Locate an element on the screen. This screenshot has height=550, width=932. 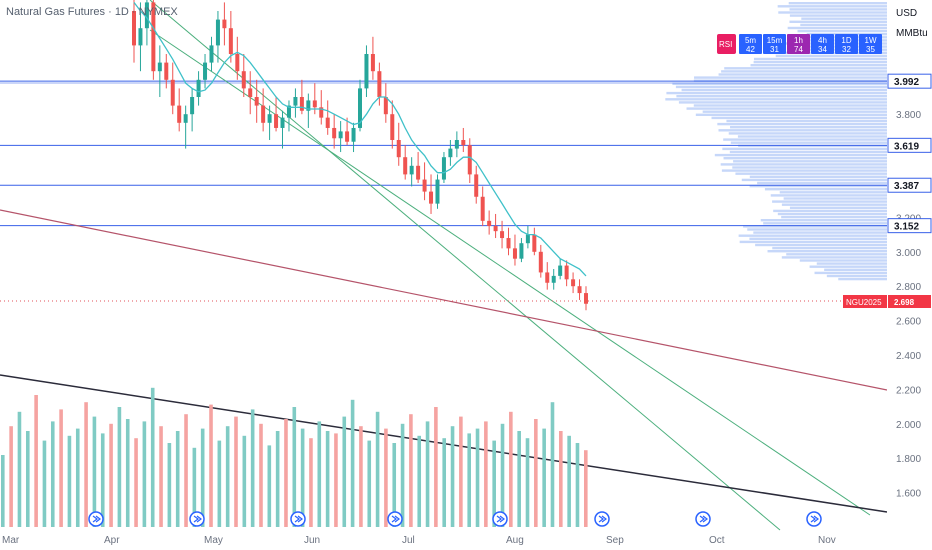
currency-label: USD is located at coordinates (906, 13).